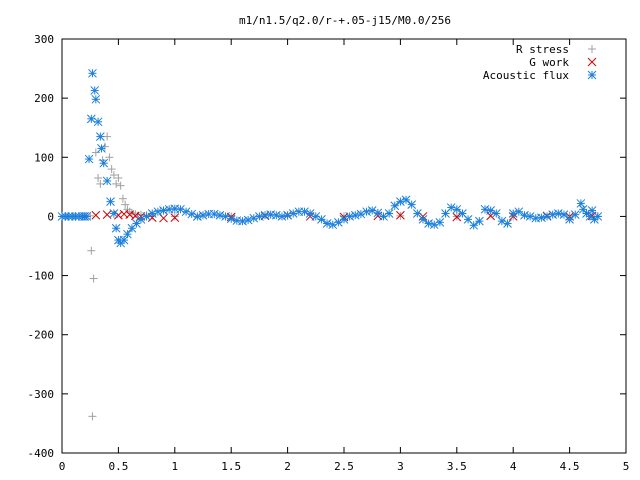  I want to click on x-tick-label: 0.5, so click(118, 466).